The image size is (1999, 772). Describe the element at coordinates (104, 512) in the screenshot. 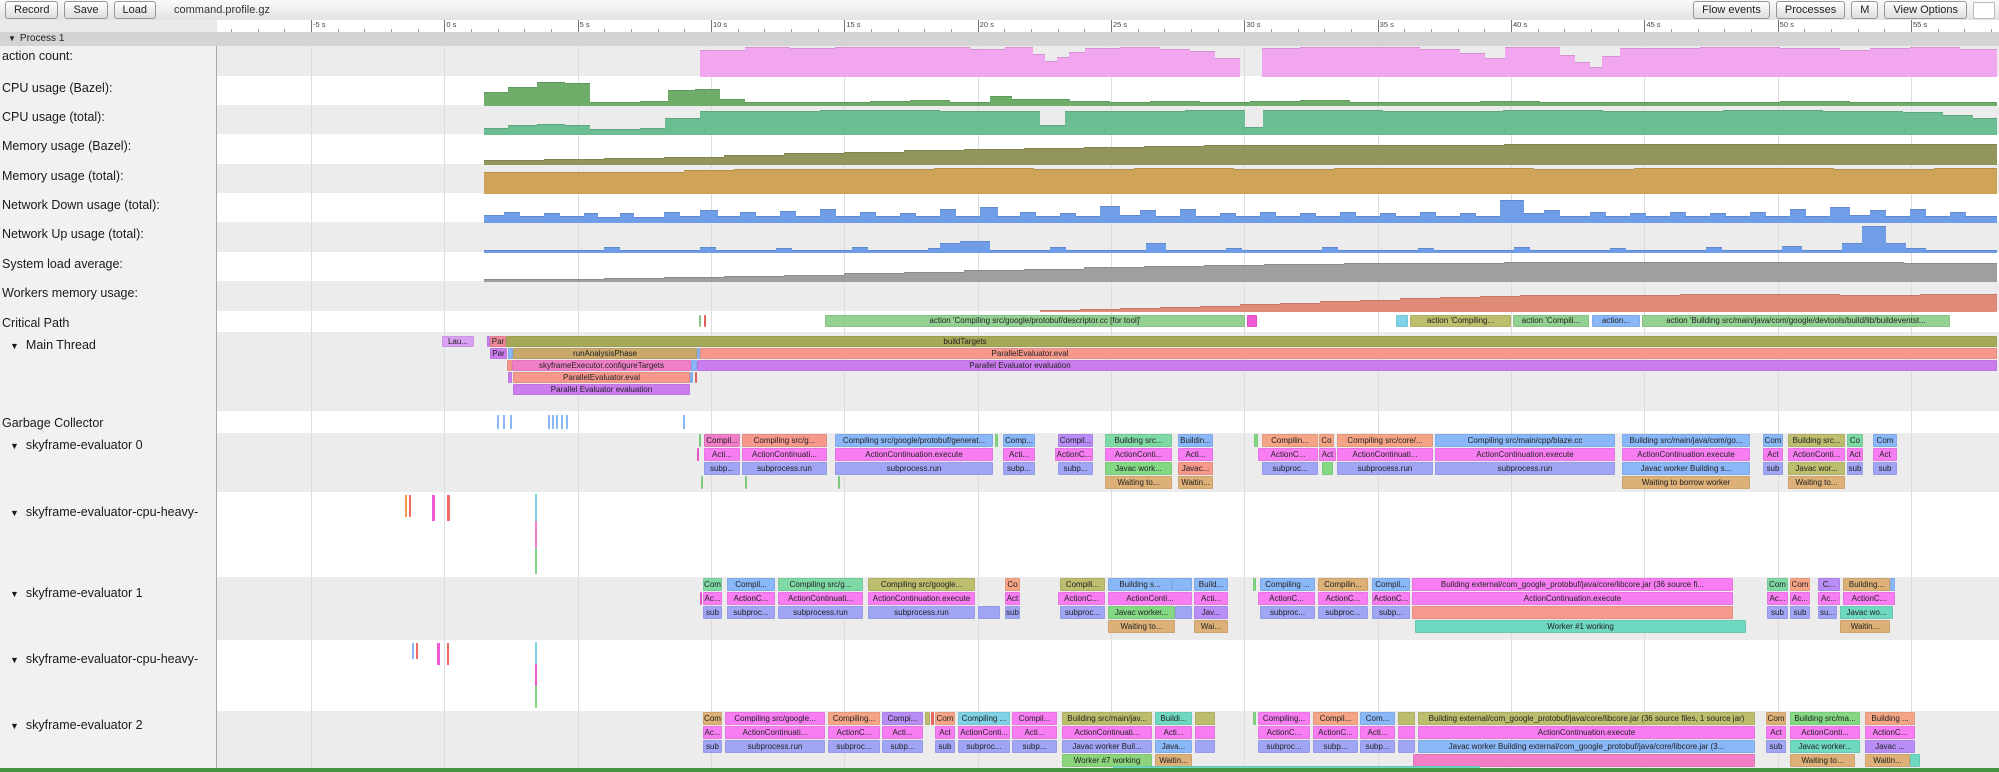

I see `track-label-skyframe-evaluator-cpu-heavy: ▼ skyframe-evaluator-cpu-heavy-` at that location.